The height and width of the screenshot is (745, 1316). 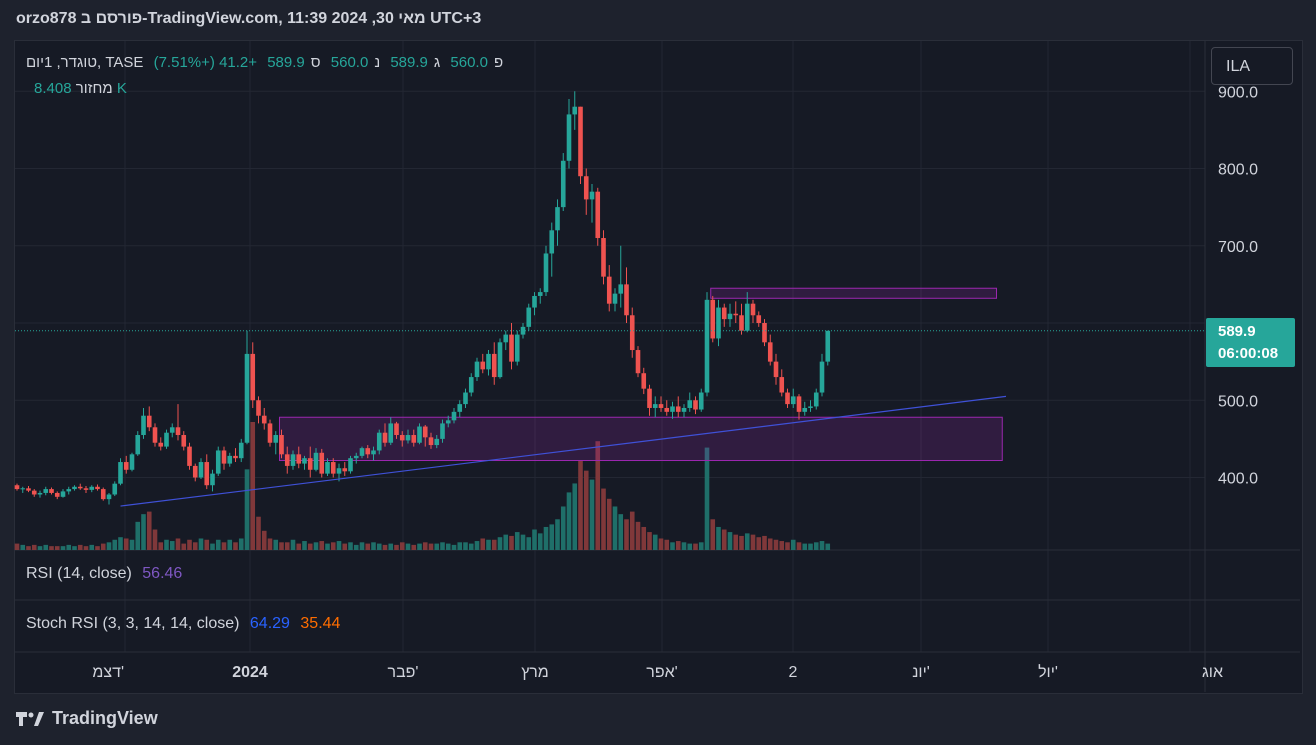 I want to click on open-value: 560.0, so click(x=469, y=62).